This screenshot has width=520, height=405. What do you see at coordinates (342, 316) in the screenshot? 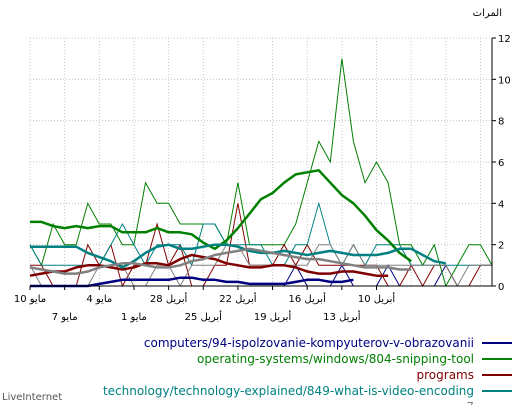
I see `x-tick-label: 13 أبريل` at bounding box center [342, 316].